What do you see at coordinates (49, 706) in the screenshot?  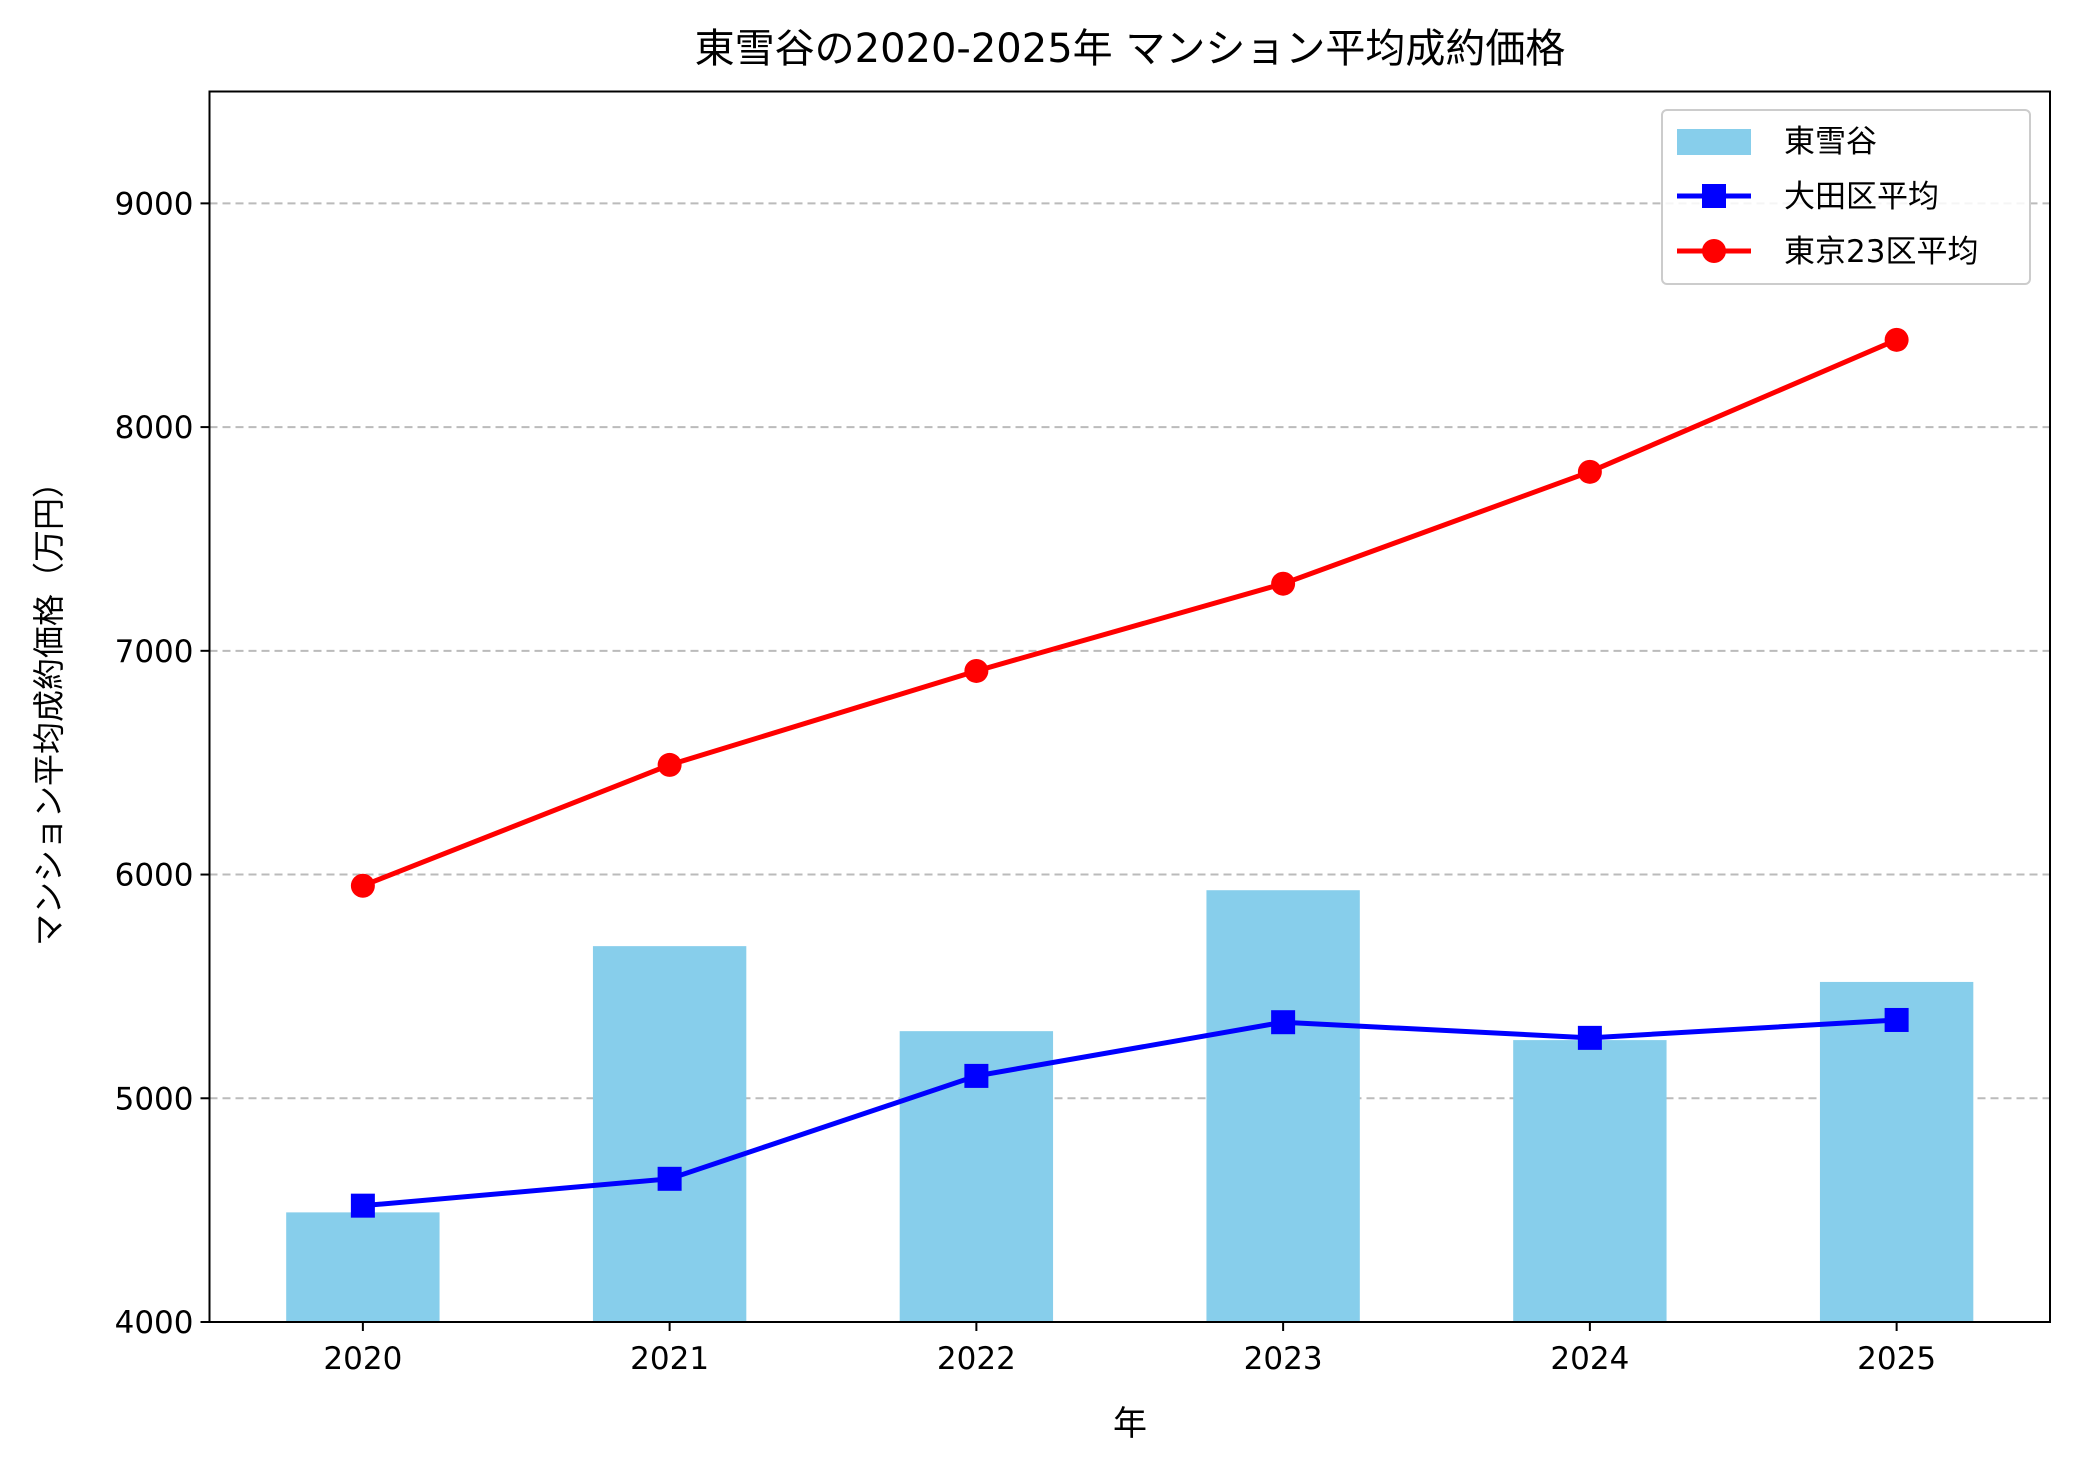 I see `y-axis-label: マンション平均成約価格（万円）` at bounding box center [49, 706].